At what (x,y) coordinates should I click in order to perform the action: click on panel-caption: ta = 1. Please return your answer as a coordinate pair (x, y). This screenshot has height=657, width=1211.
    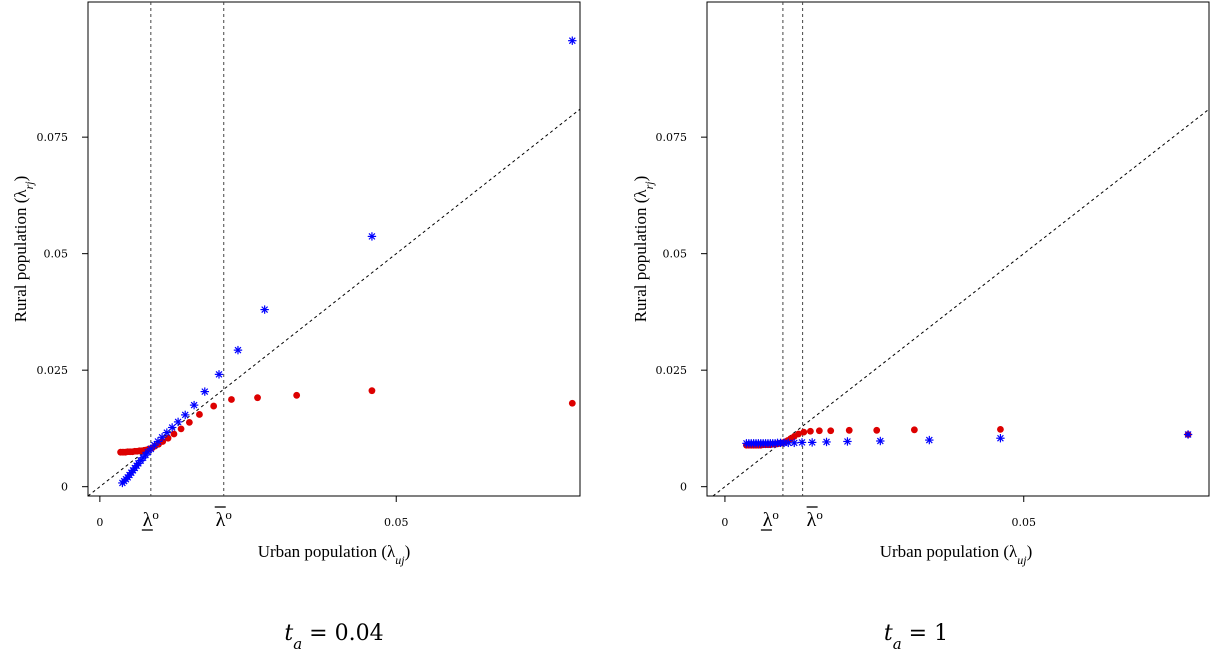
    Looking at the image, I should click on (916, 637).